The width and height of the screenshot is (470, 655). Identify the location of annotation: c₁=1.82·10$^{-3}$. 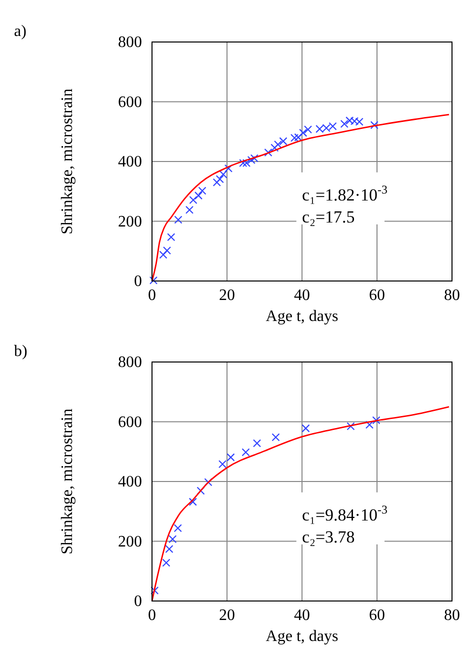
(345, 193).